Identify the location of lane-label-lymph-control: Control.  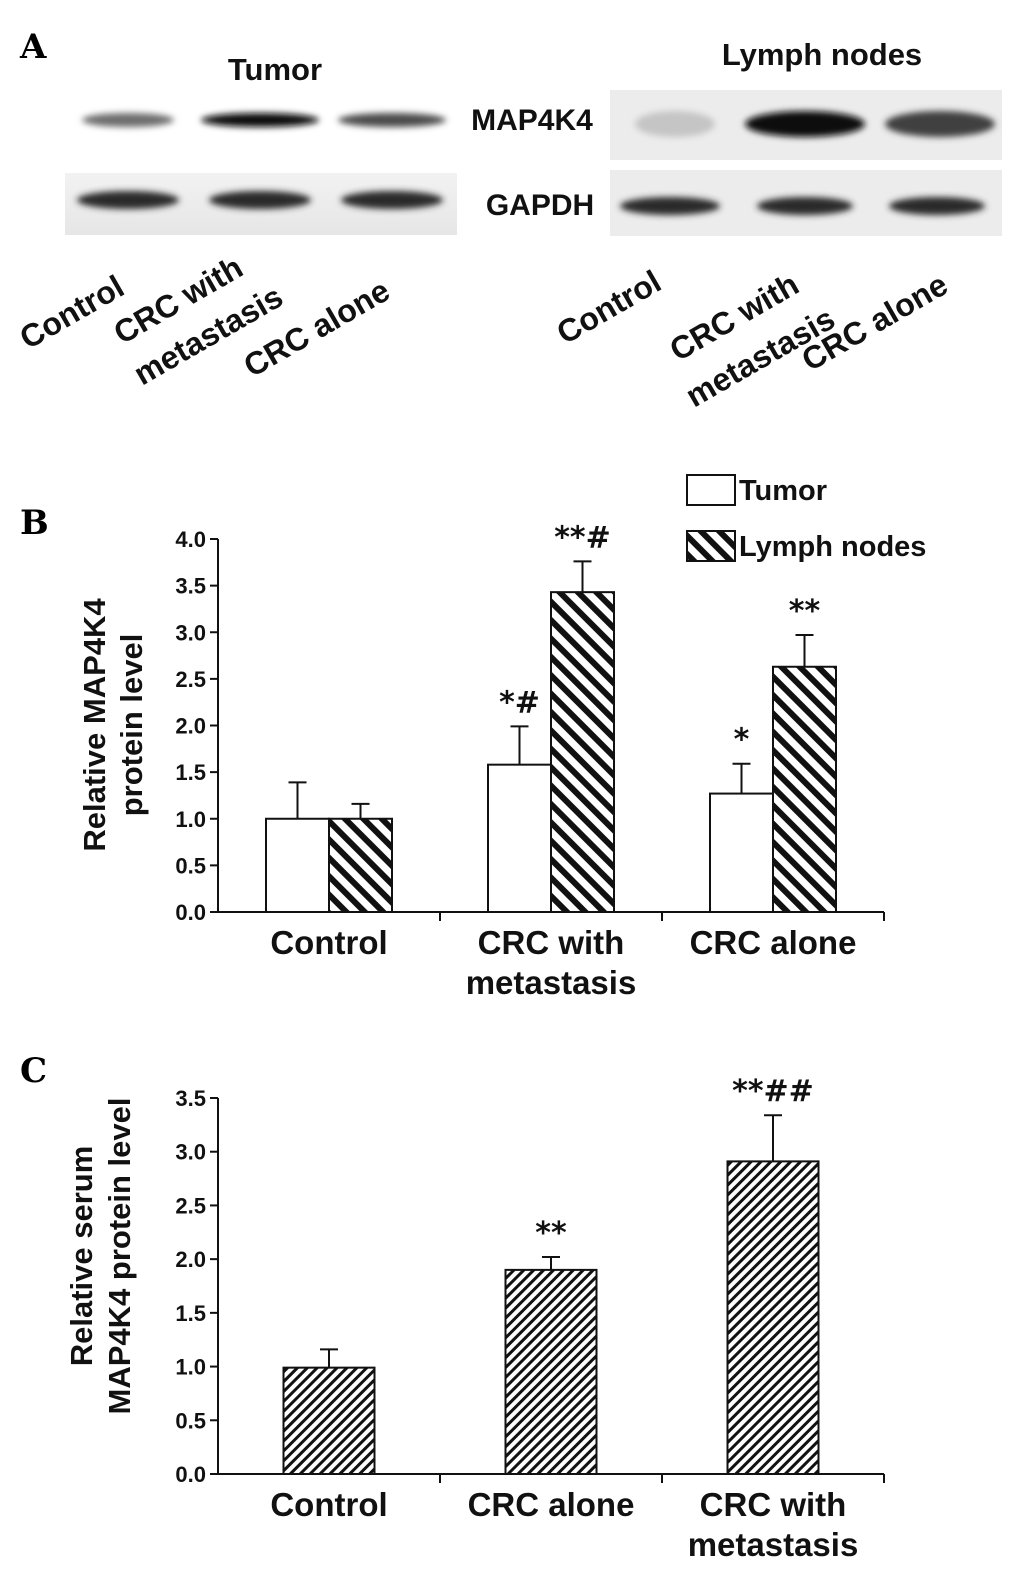
(609, 307).